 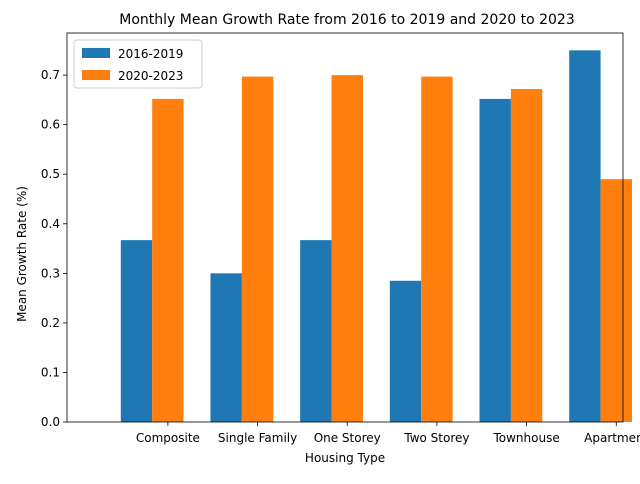 I want to click on y-tick-label: 0.1, so click(x=50, y=372).